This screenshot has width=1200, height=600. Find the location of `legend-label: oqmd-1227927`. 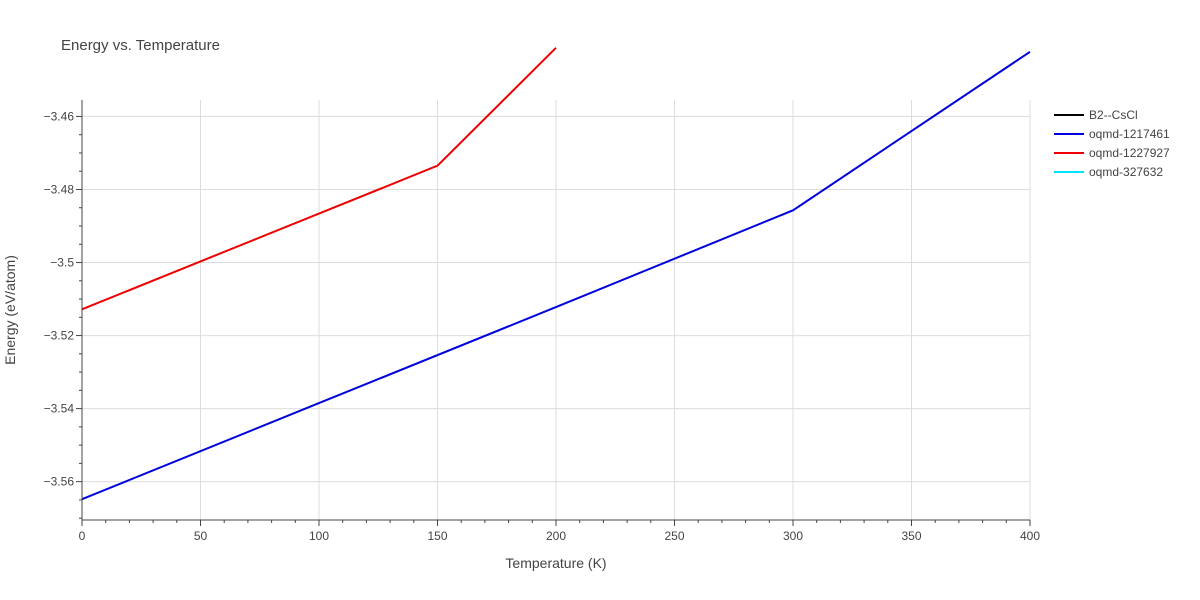

legend-label: oqmd-1227927 is located at coordinates (1129, 153).